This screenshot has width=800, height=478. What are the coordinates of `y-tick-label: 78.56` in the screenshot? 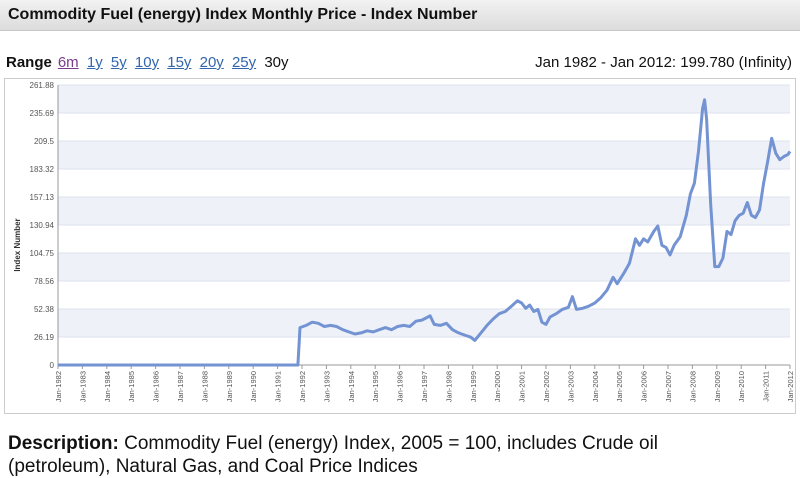 It's located at (44, 281).